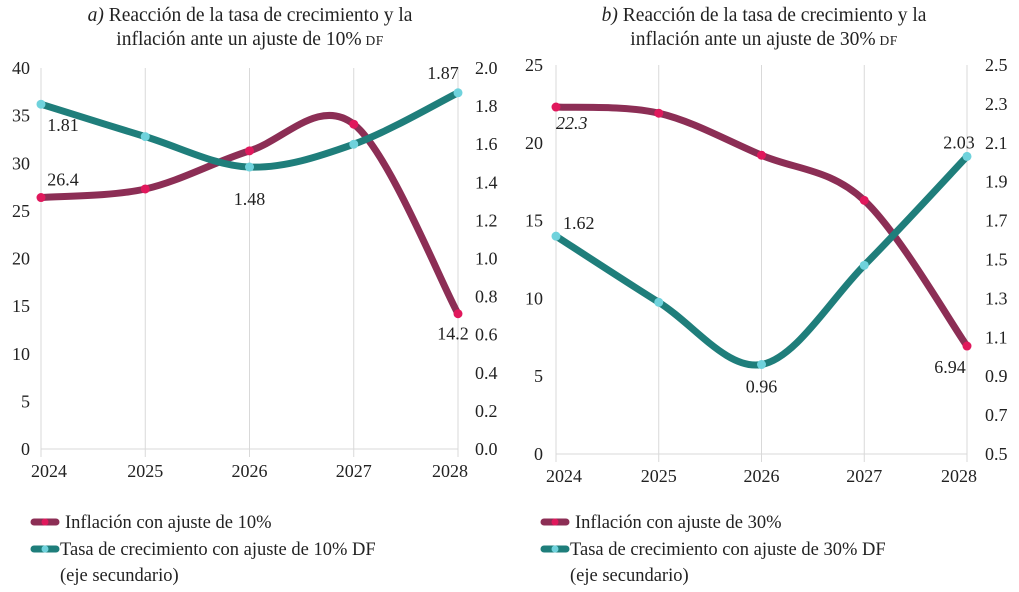 This screenshot has height=592, width=1019. Describe the element at coordinates (996, 454) in the screenshot. I see `y-right-tick-label: 0.5` at that location.